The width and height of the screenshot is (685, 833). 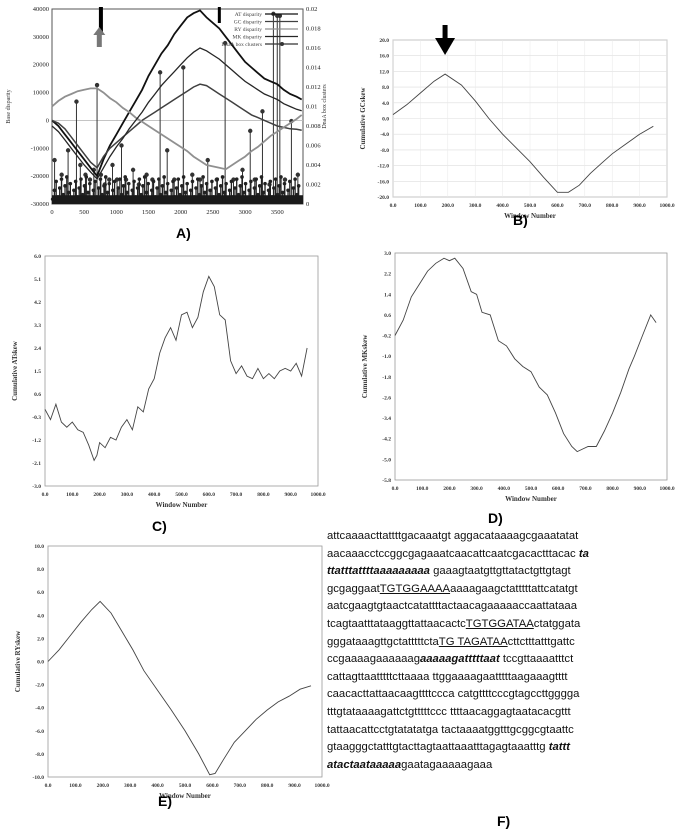 What do you see at coordinates (41, 9) in the screenshot?
I see `y-tick-label: 40000` at bounding box center [41, 9].